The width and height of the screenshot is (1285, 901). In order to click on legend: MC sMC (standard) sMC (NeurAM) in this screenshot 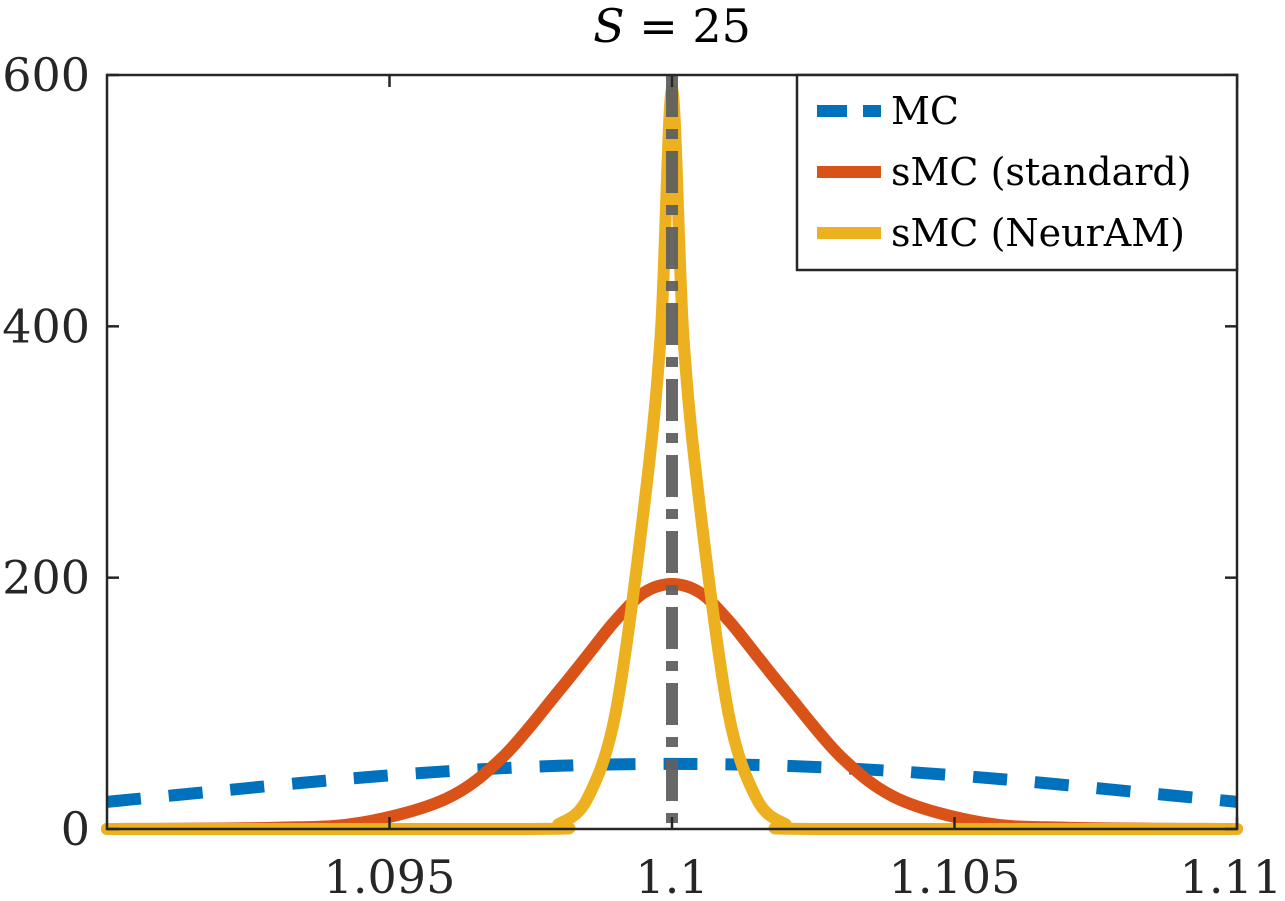, I will do `click(1017, 172)`.